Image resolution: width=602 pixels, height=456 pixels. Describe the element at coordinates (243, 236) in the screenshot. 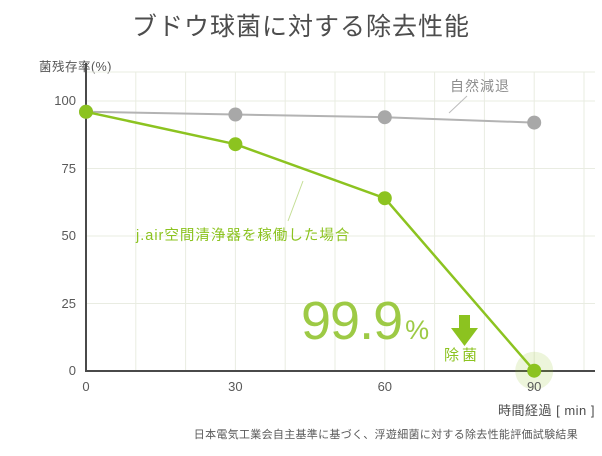

I see `device-series-label: j.air空間清浄器を稼働した場合` at that location.